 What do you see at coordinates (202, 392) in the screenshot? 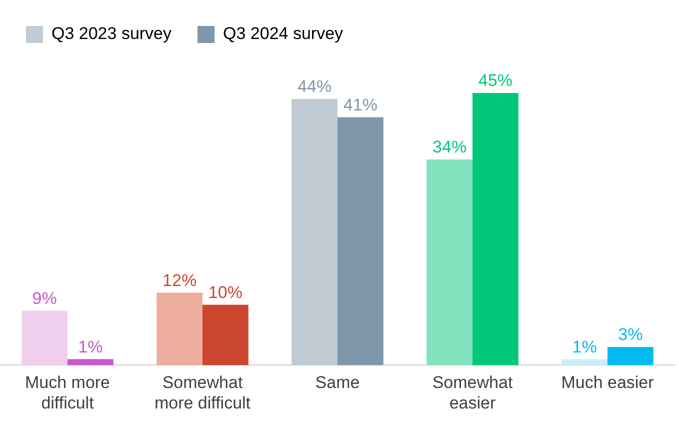
I see `x-tick-label: Somewhat more difficult` at bounding box center [202, 392].